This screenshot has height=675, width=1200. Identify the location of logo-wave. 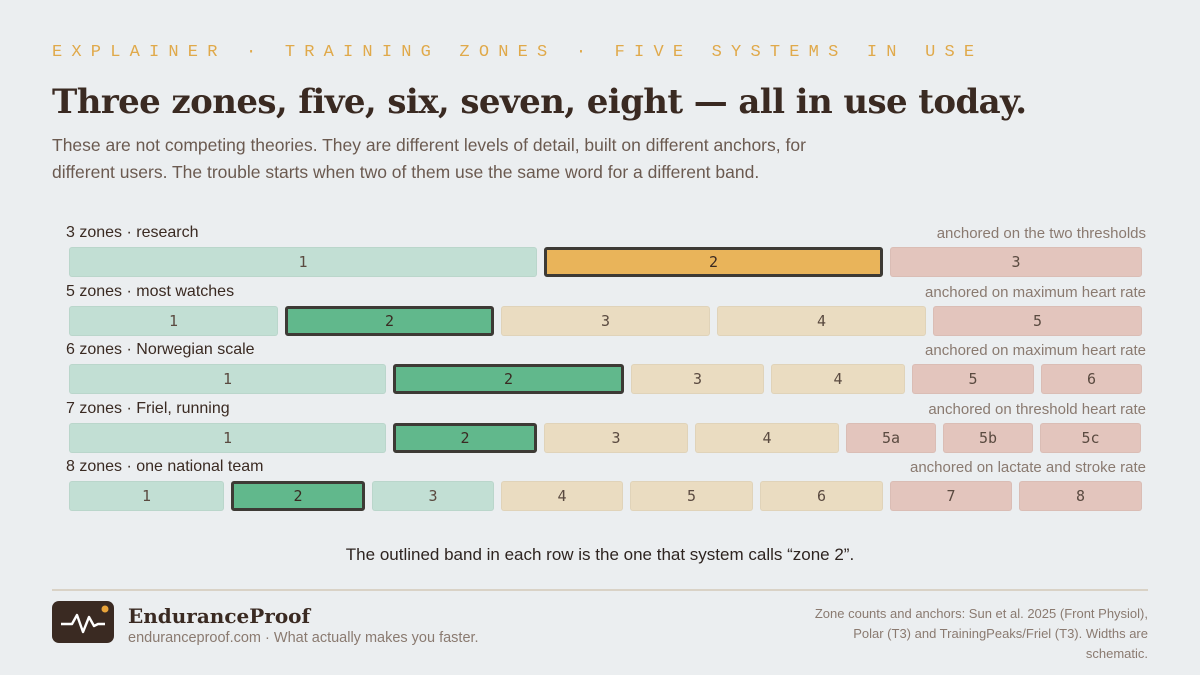
(83, 623).